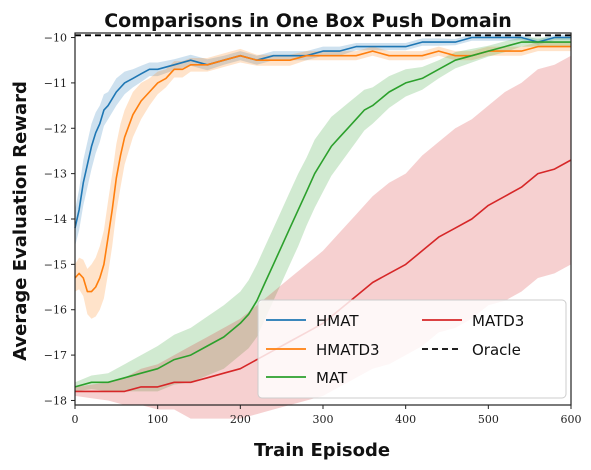 The image size is (591, 470). What do you see at coordinates (571, 419) in the screenshot?
I see `x-tick-label: 600` at bounding box center [571, 419].